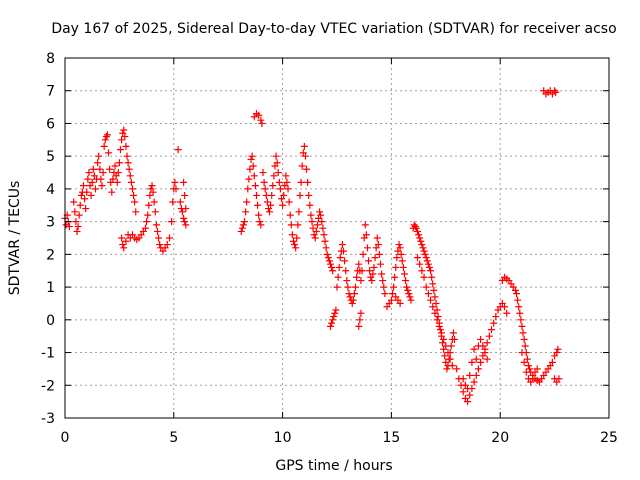 Image resolution: width=640 pixels, height=480 pixels. I want to click on x-axis-label: GPS time / hours, so click(333, 466).